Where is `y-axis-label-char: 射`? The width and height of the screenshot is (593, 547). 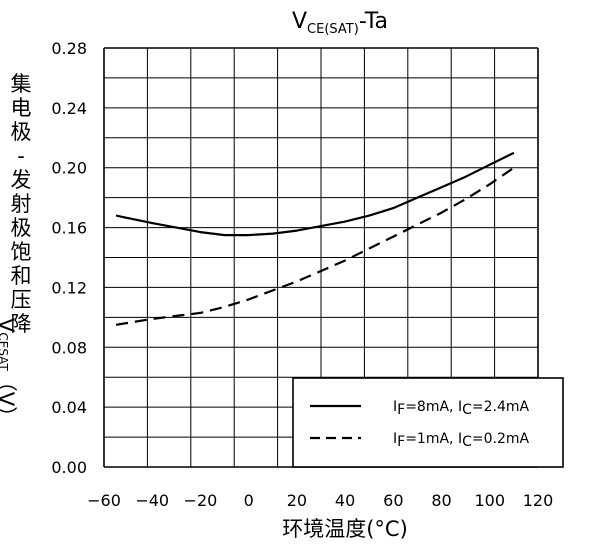 y-axis-label-char: 射 is located at coordinates (21, 204).